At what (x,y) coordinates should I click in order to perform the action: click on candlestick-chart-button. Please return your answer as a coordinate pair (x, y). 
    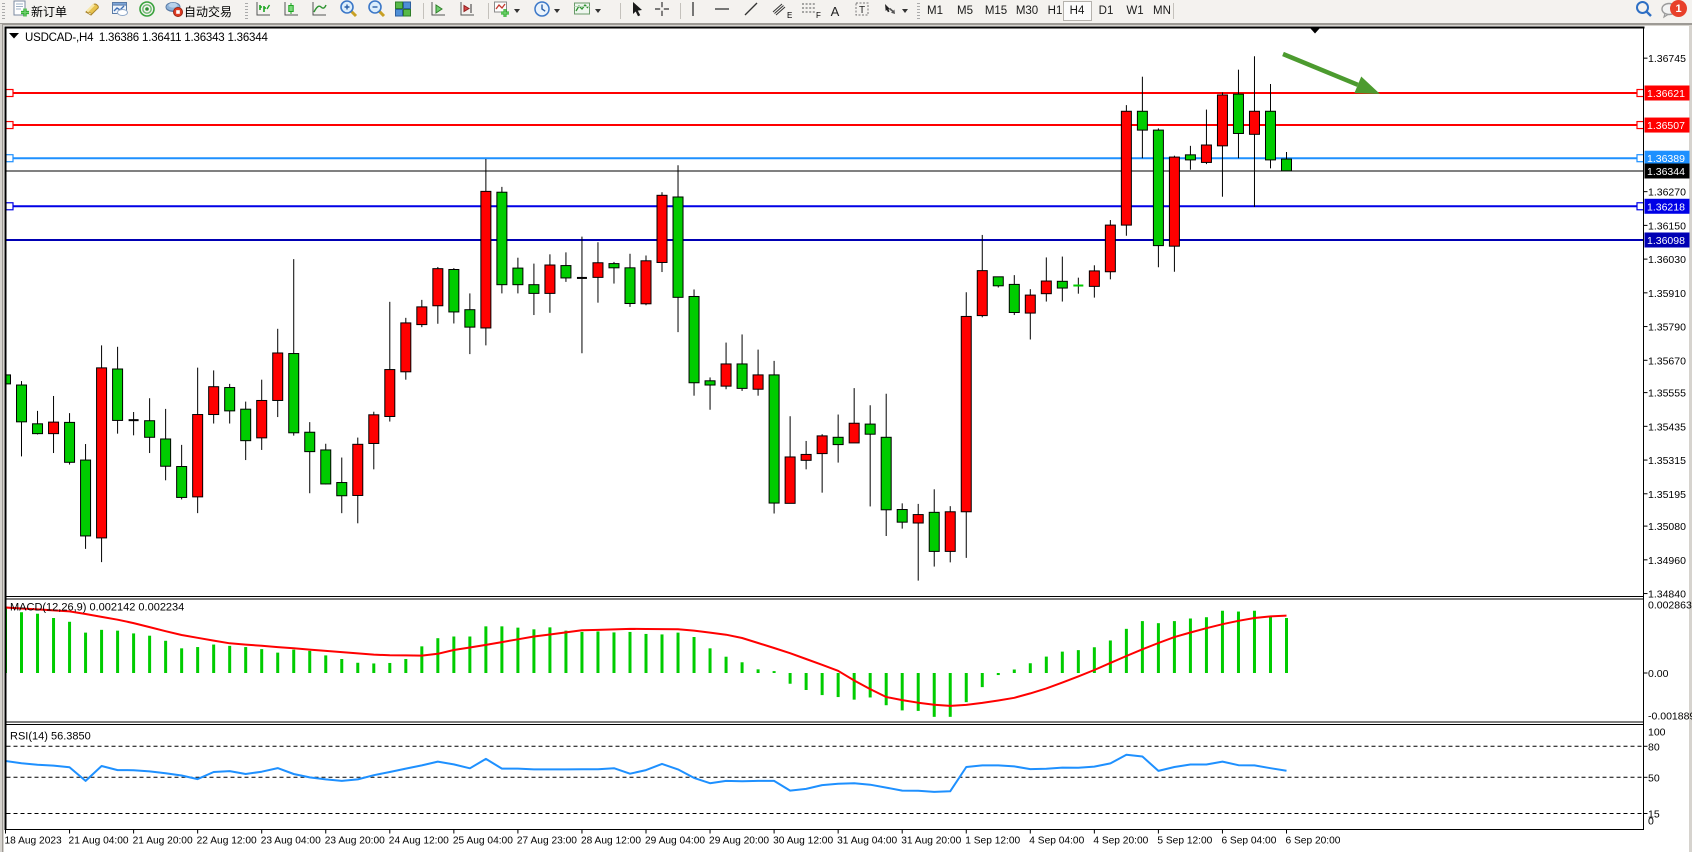
    Looking at the image, I should click on (291, 11).